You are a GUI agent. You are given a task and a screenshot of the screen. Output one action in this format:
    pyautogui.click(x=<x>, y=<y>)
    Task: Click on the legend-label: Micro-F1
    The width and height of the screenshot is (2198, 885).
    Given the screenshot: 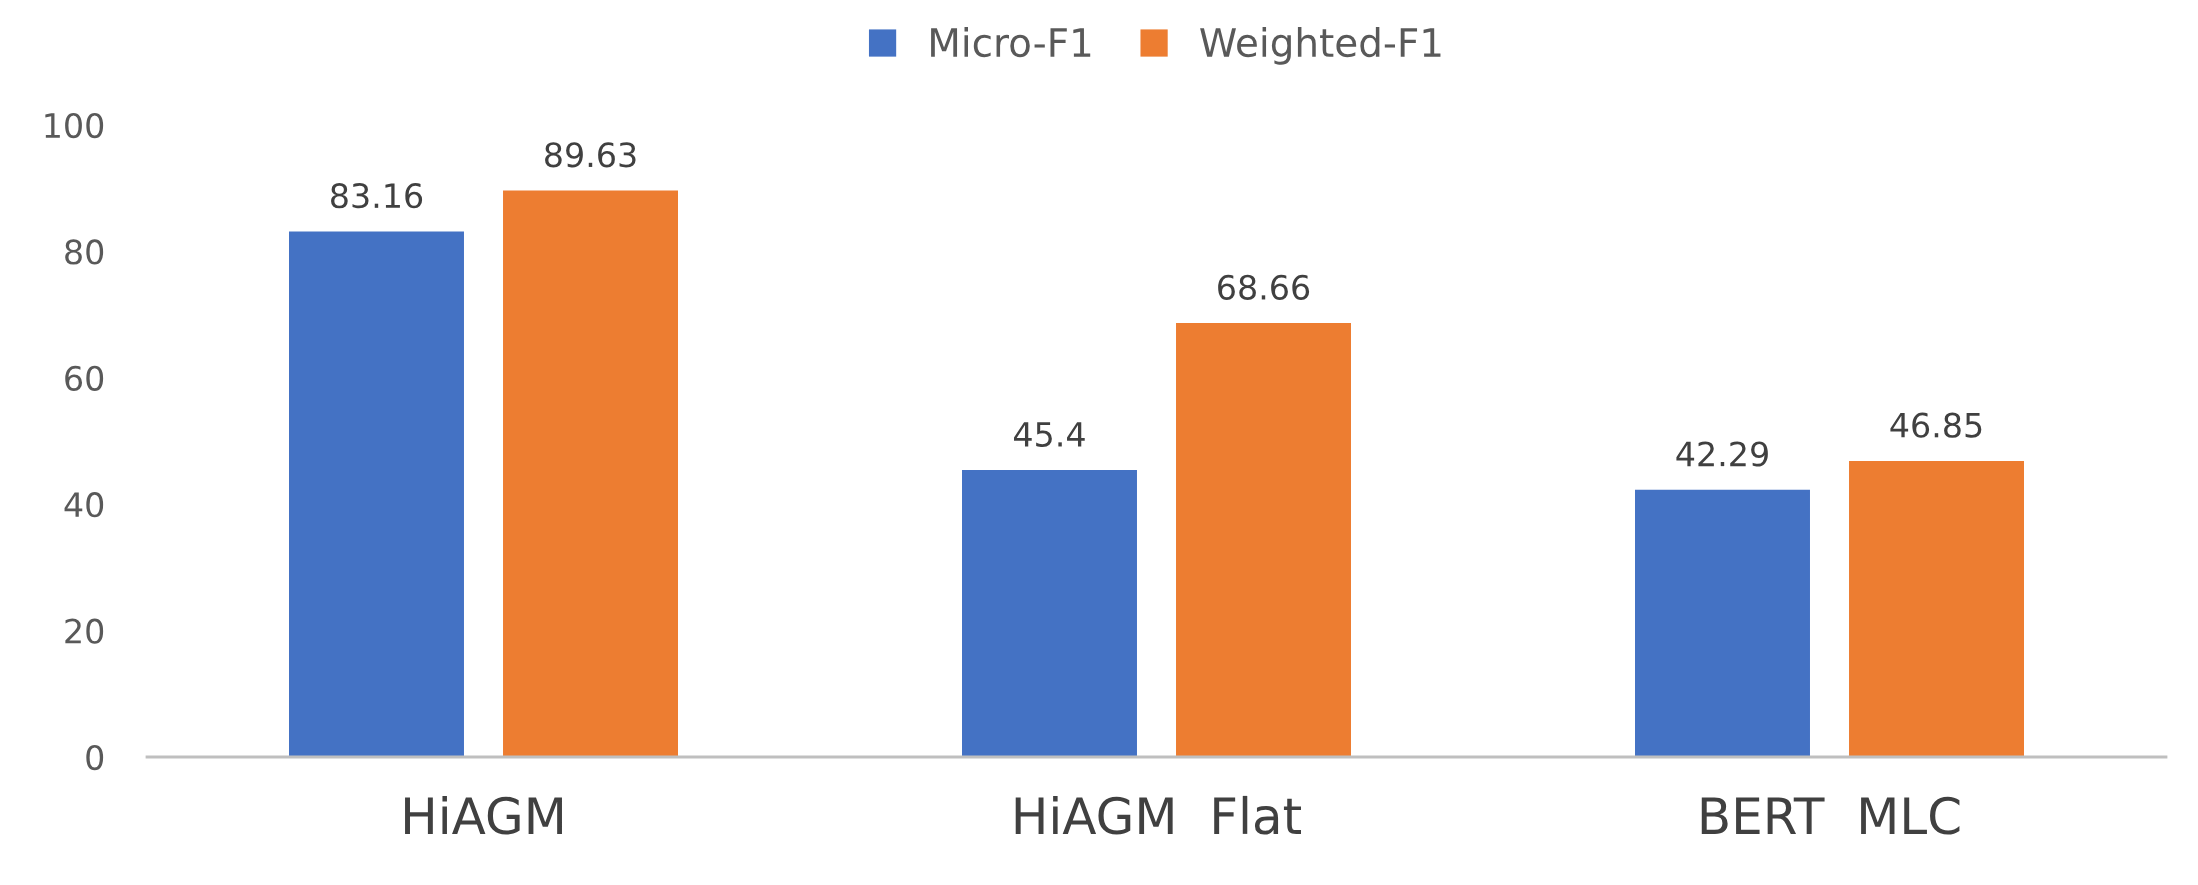 What is the action you would take?
    pyautogui.click(x=1011, y=42)
    